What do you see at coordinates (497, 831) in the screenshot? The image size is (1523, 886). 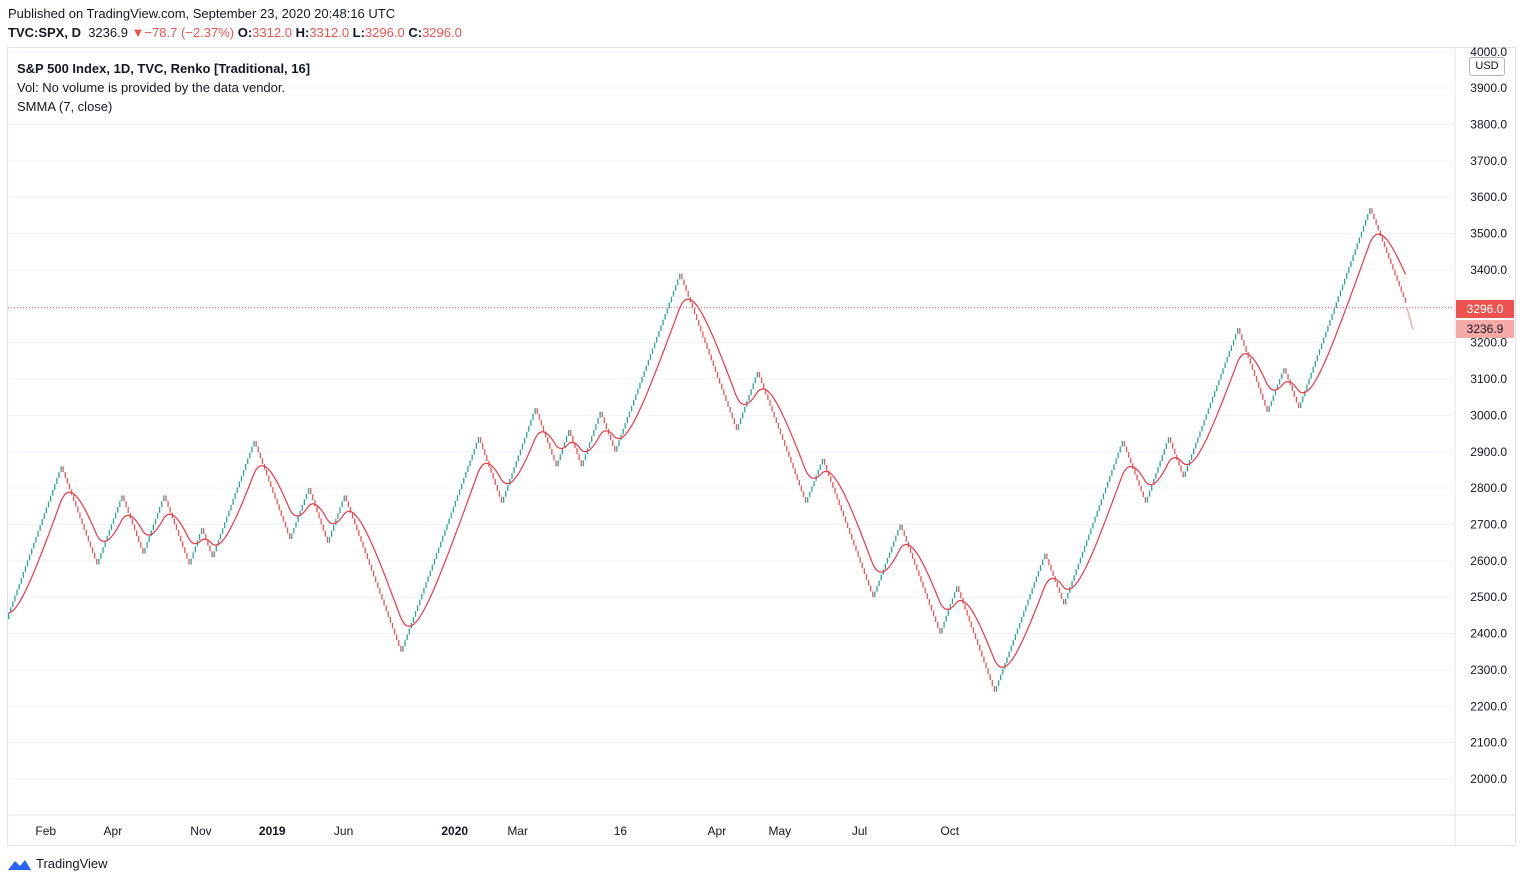 I see `time-axis: Feb Apr Nov 2019 Jun 2020 Mar 16 Apr May Jul Oct` at bounding box center [497, 831].